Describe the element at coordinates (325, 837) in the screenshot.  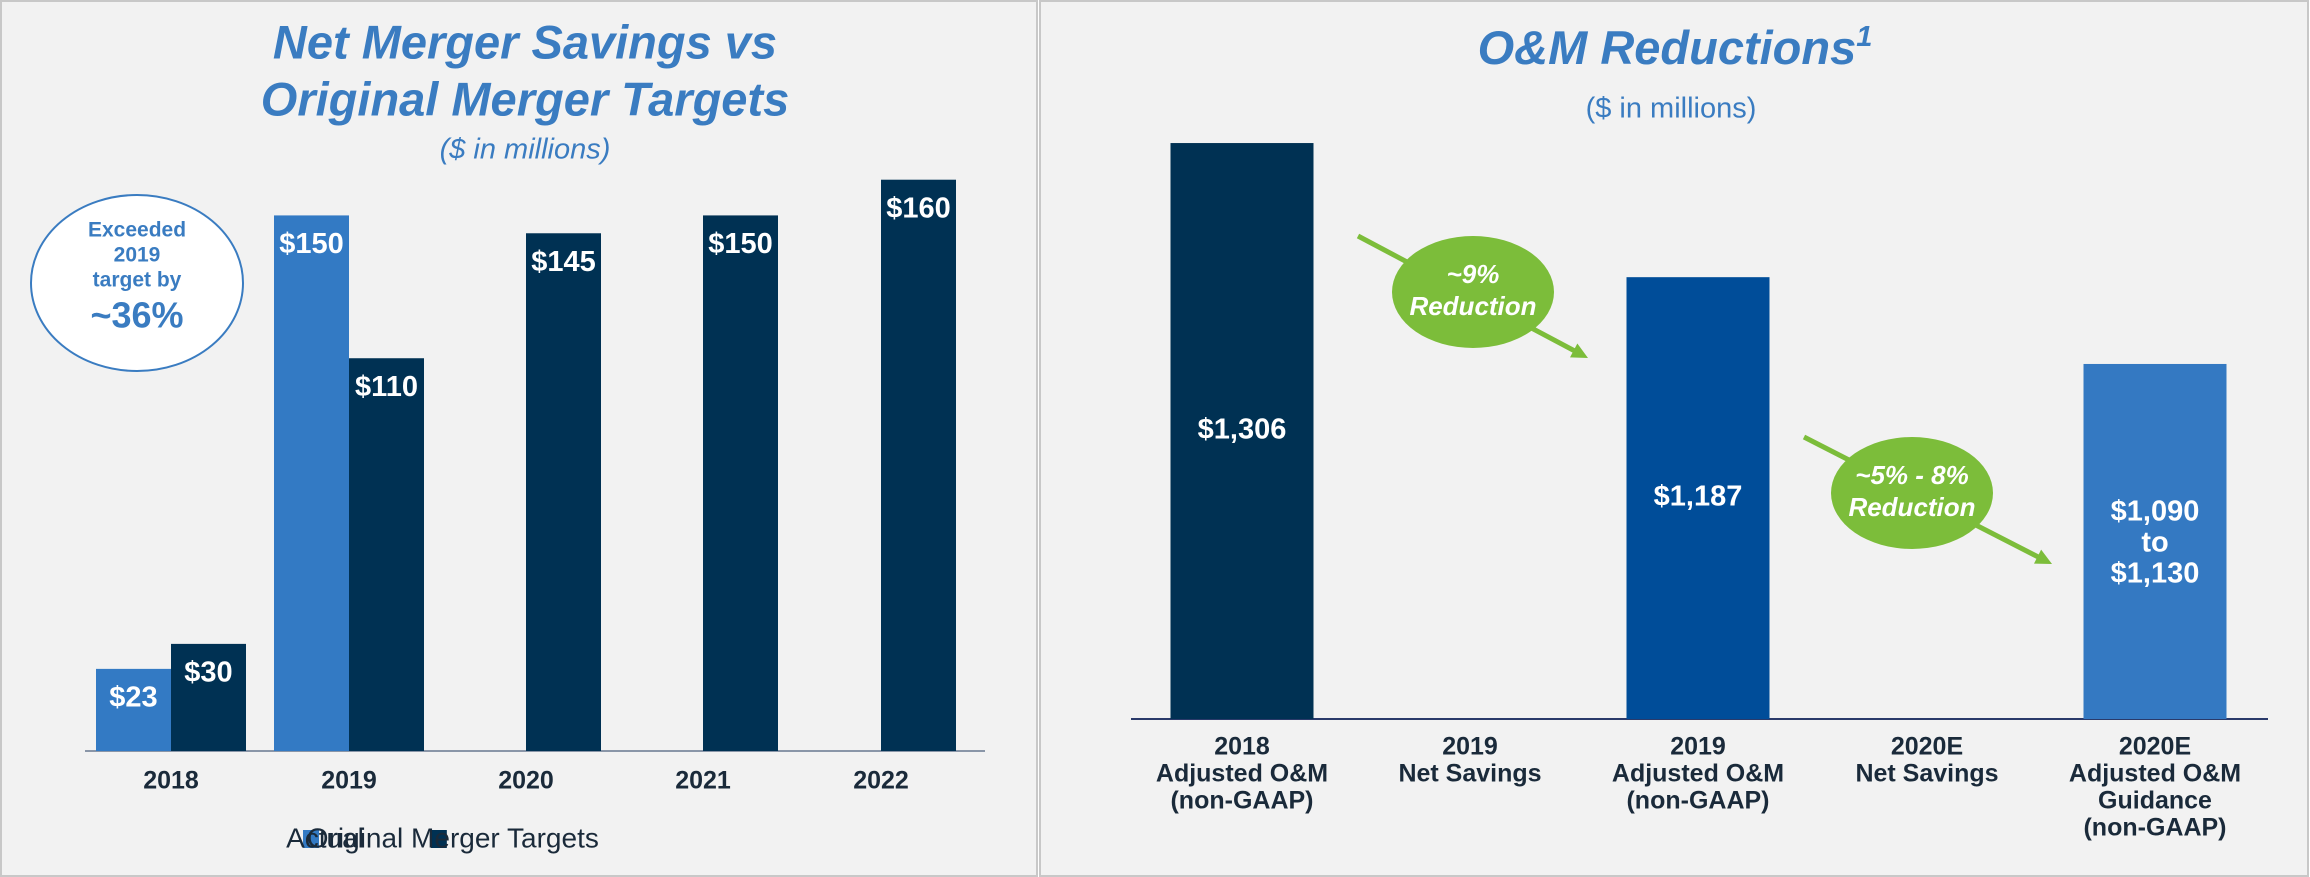
I see `legend-label: Actual` at that location.